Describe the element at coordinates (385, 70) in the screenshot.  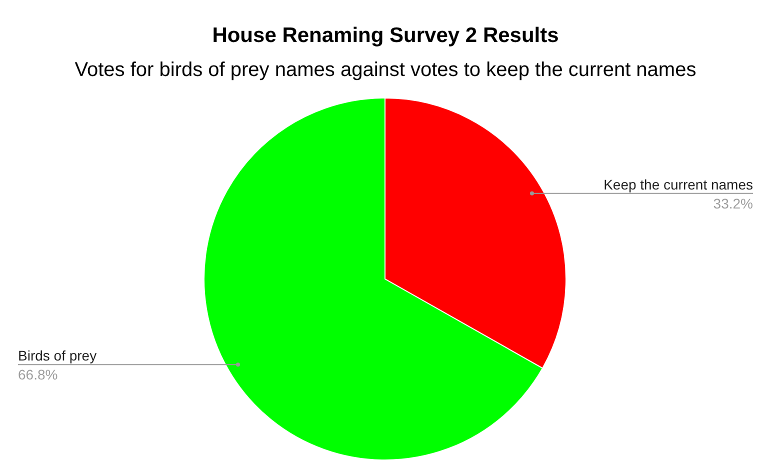
I see `chart-subtitle: Votes for birds of prey names against votes to keep the current names` at that location.